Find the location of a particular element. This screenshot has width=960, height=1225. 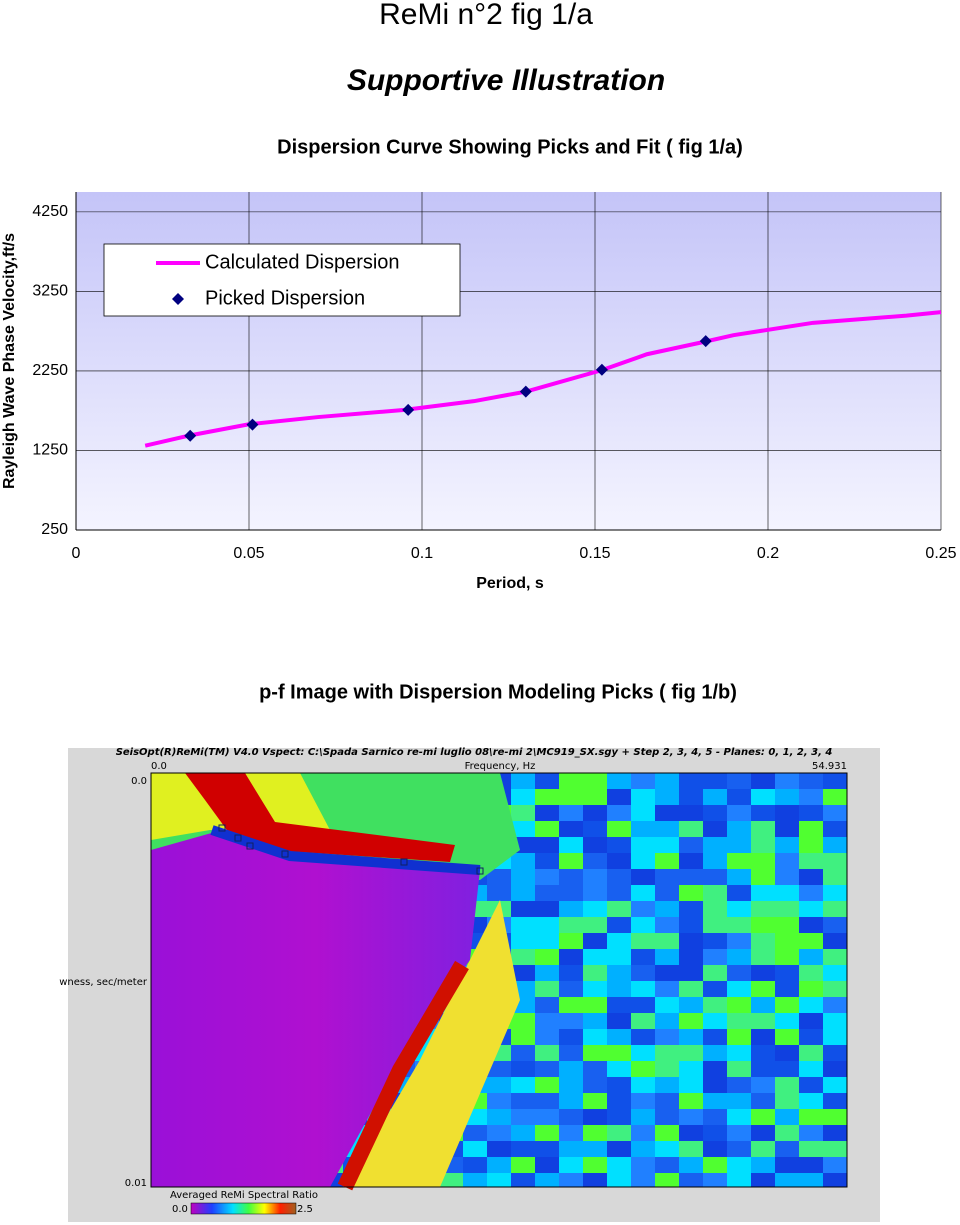

legend-swatch is located at coordinates (178, 299).